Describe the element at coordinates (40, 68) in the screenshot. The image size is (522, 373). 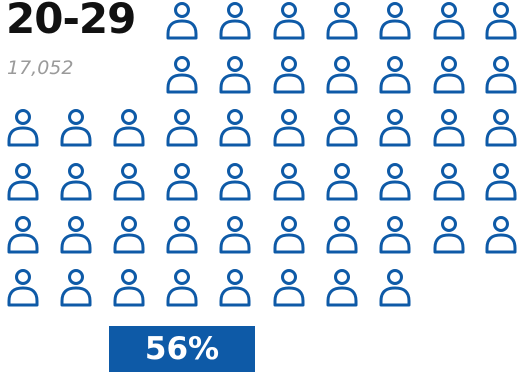
I see `count-value: 17,052` at that location.